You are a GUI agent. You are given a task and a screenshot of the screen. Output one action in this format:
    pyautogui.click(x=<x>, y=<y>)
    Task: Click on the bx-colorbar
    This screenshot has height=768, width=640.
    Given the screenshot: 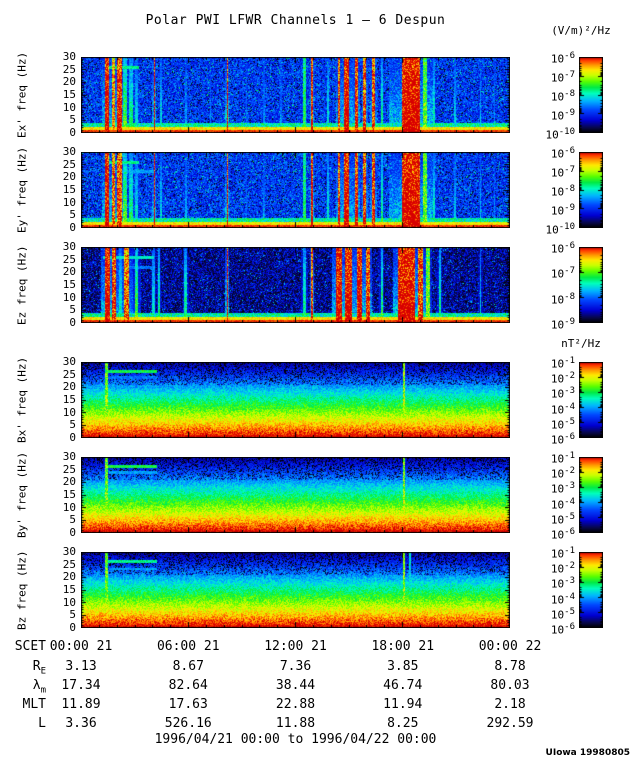 What is the action you would take?
    pyautogui.click(x=591, y=400)
    